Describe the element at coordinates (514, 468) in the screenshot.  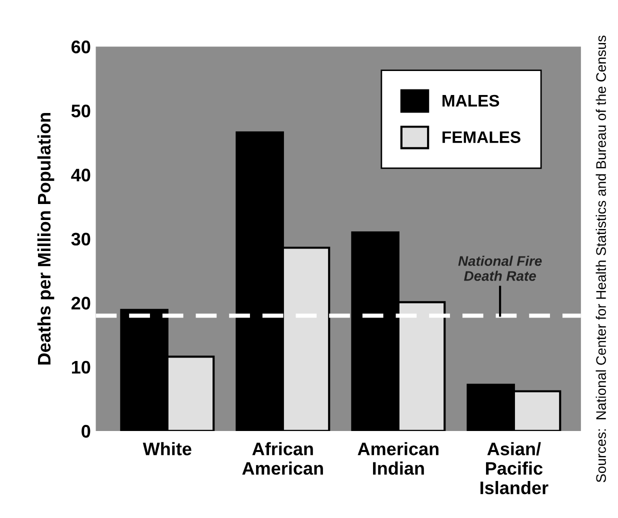
I see `x-tick-label: Asian/ Pacific Islander` at that location.